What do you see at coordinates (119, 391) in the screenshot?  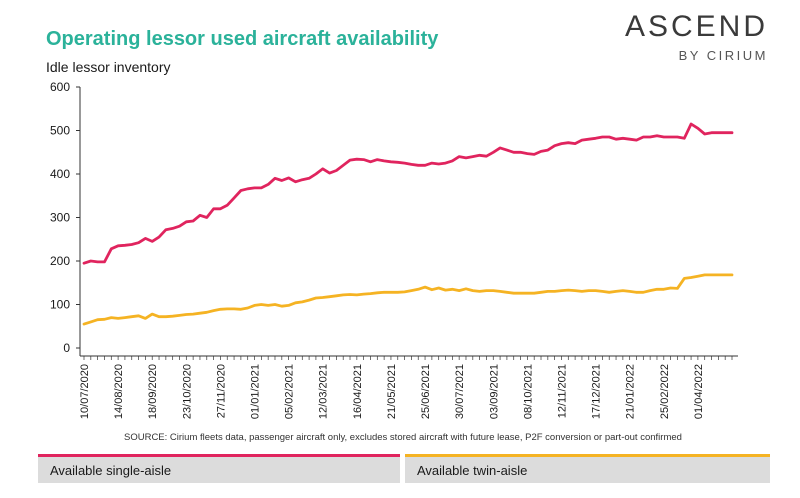 I see `x-tick-label: 14/08/2020` at bounding box center [119, 391].